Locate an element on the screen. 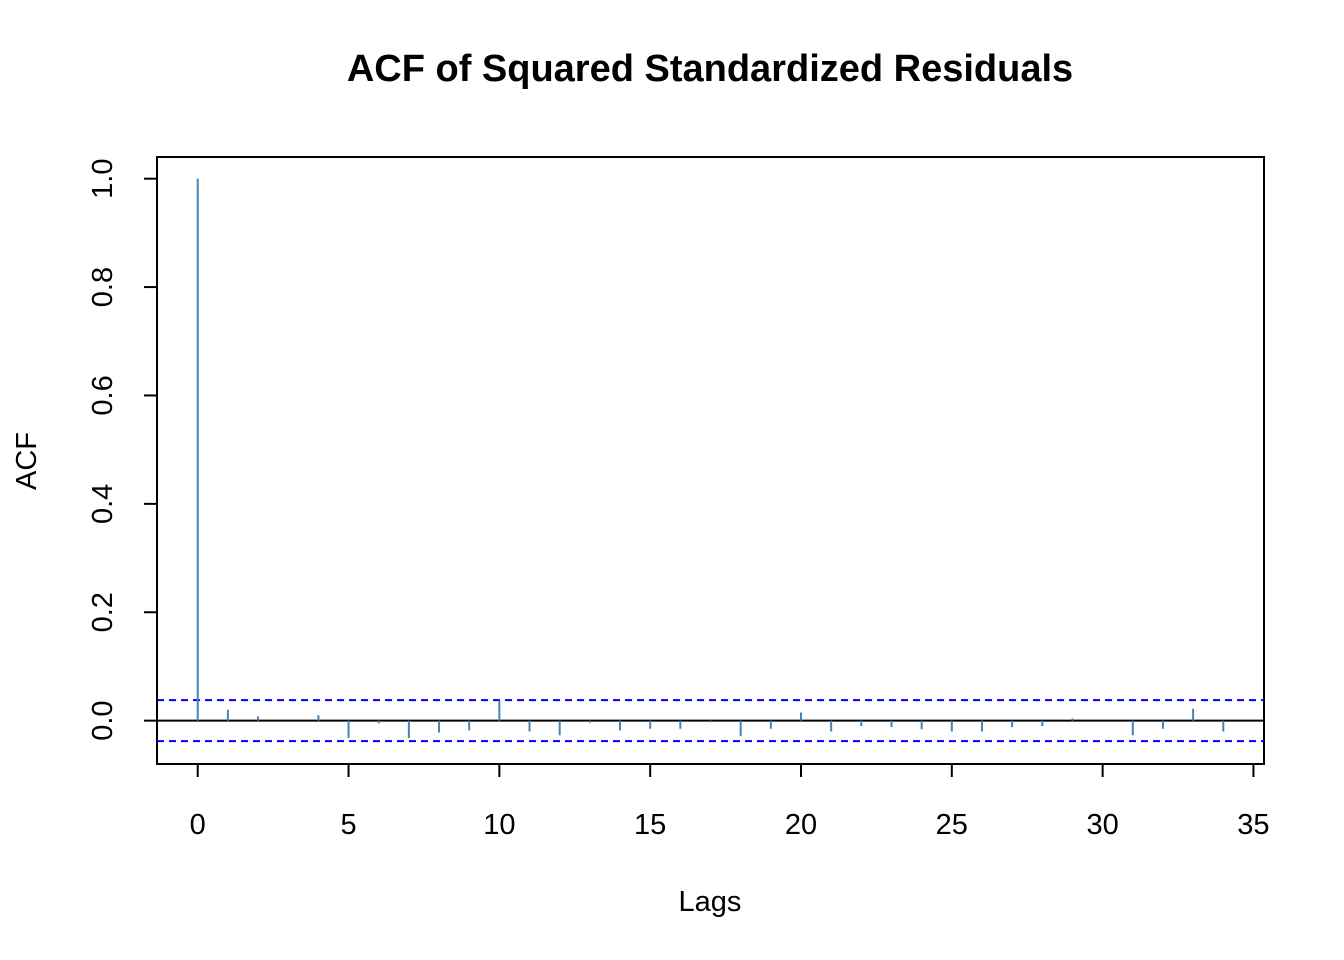 Image resolution: width=1344 pixels, height=960 pixels. y-tick-label: 0.0 is located at coordinates (103, 720).